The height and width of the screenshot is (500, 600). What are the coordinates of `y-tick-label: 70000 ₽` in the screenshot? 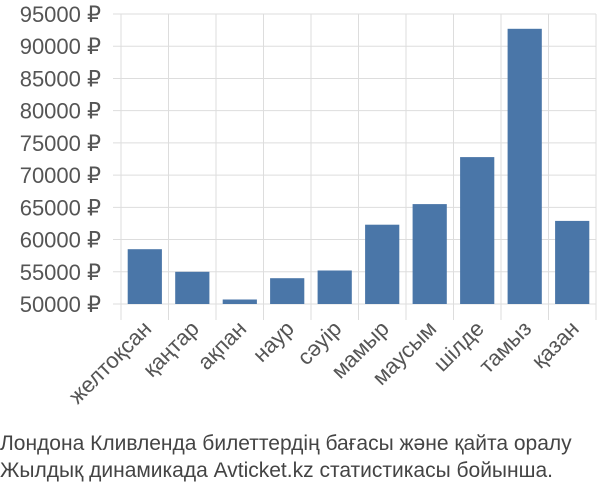 It's located at (60, 175).